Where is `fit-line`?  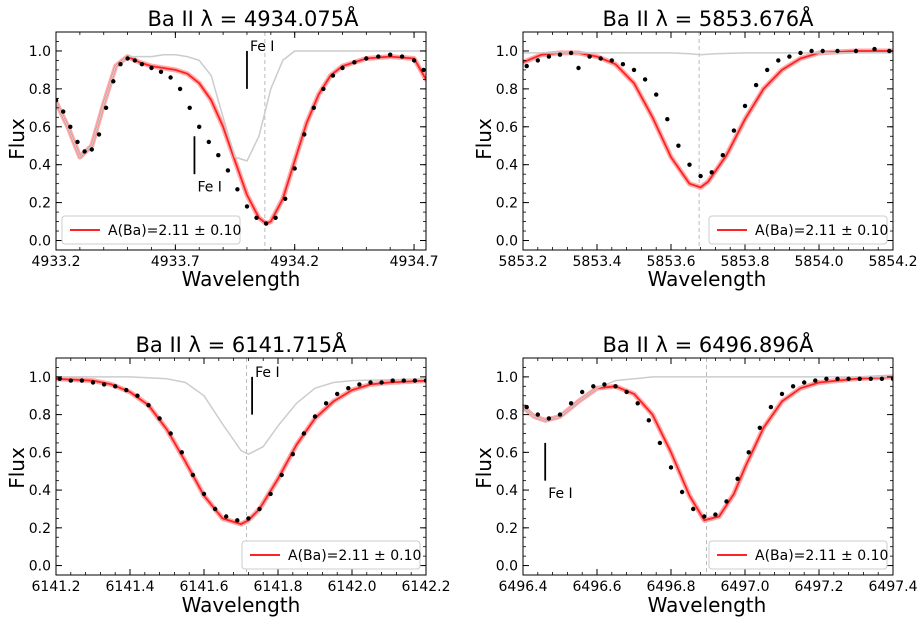
fit-line is located at coordinates (241, 451).